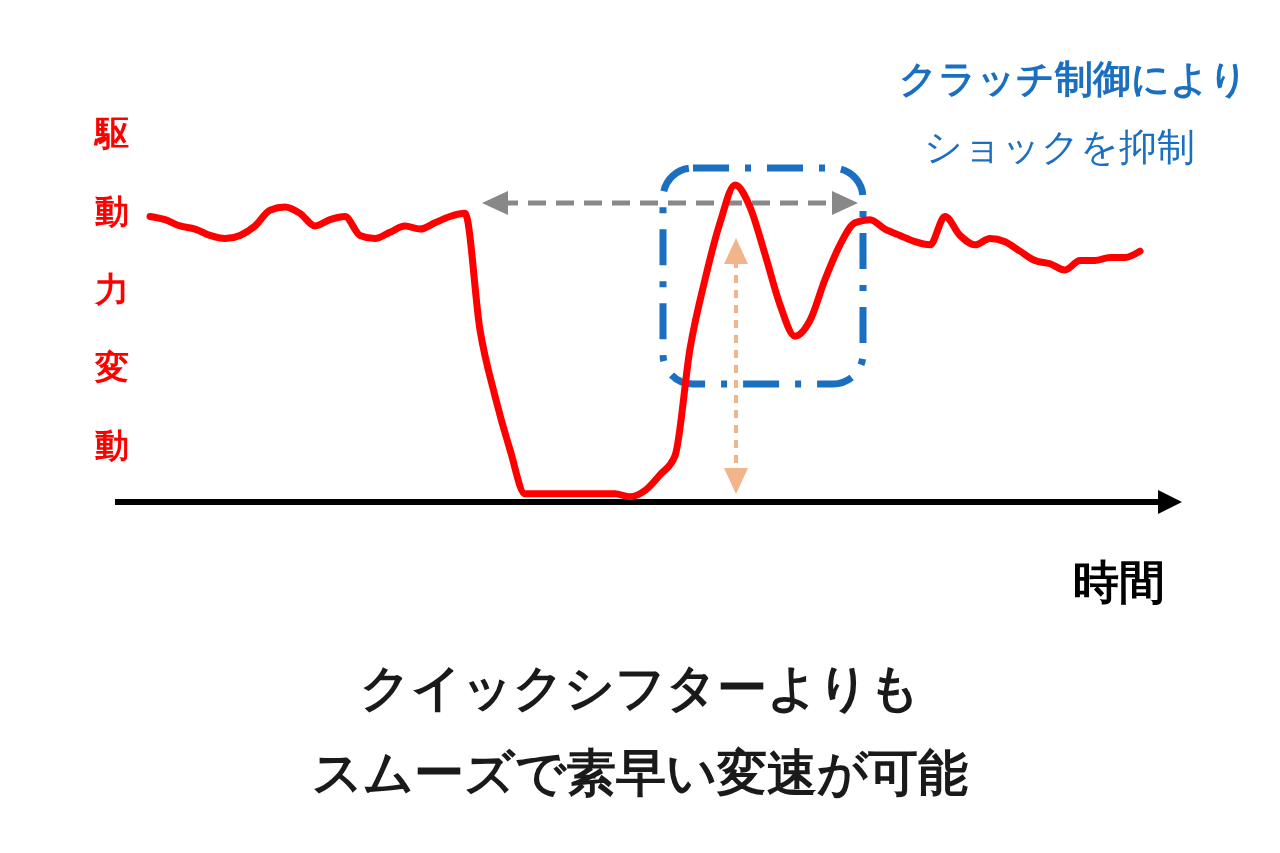 Image resolution: width=1280 pixels, height=853 pixels. Describe the element at coordinates (1119, 582) in the screenshot. I see `x-axis-title: 時間` at that location.